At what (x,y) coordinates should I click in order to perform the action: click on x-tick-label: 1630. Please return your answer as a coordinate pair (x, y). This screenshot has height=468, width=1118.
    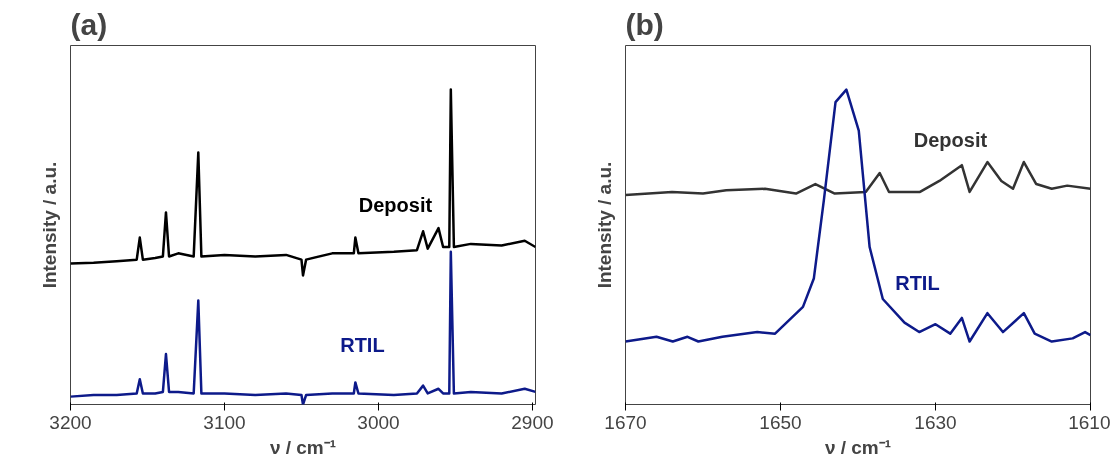
    Looking at the image, I should click on (935, 422).